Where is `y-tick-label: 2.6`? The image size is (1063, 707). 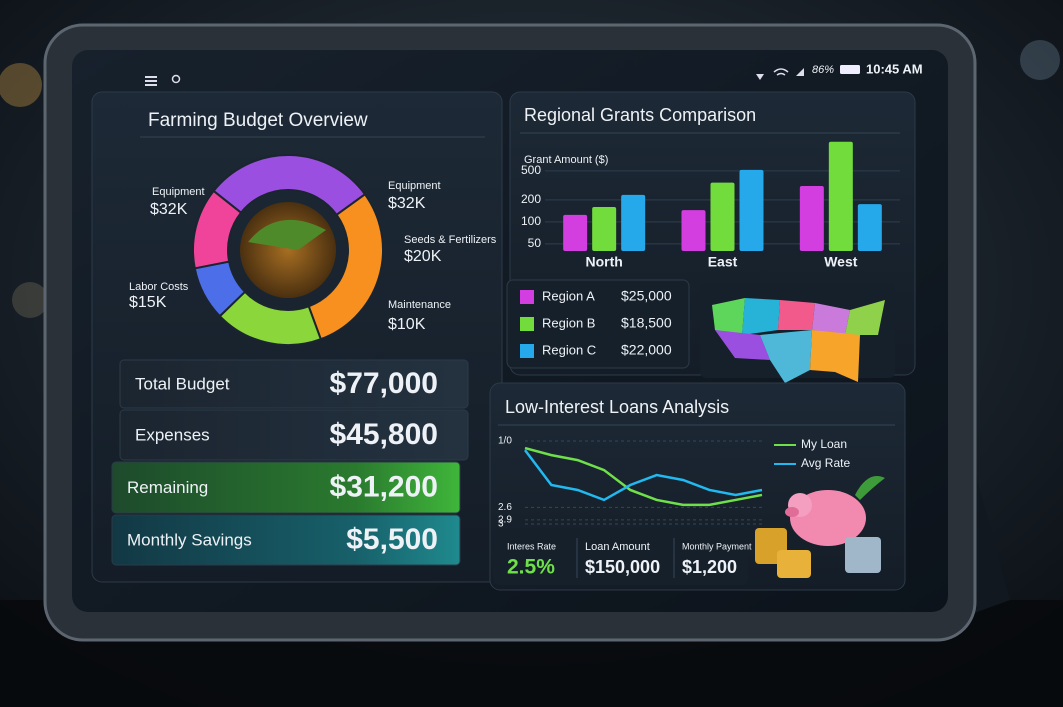
y-tick-label: 2.6 is located at coordinates (505, 507).